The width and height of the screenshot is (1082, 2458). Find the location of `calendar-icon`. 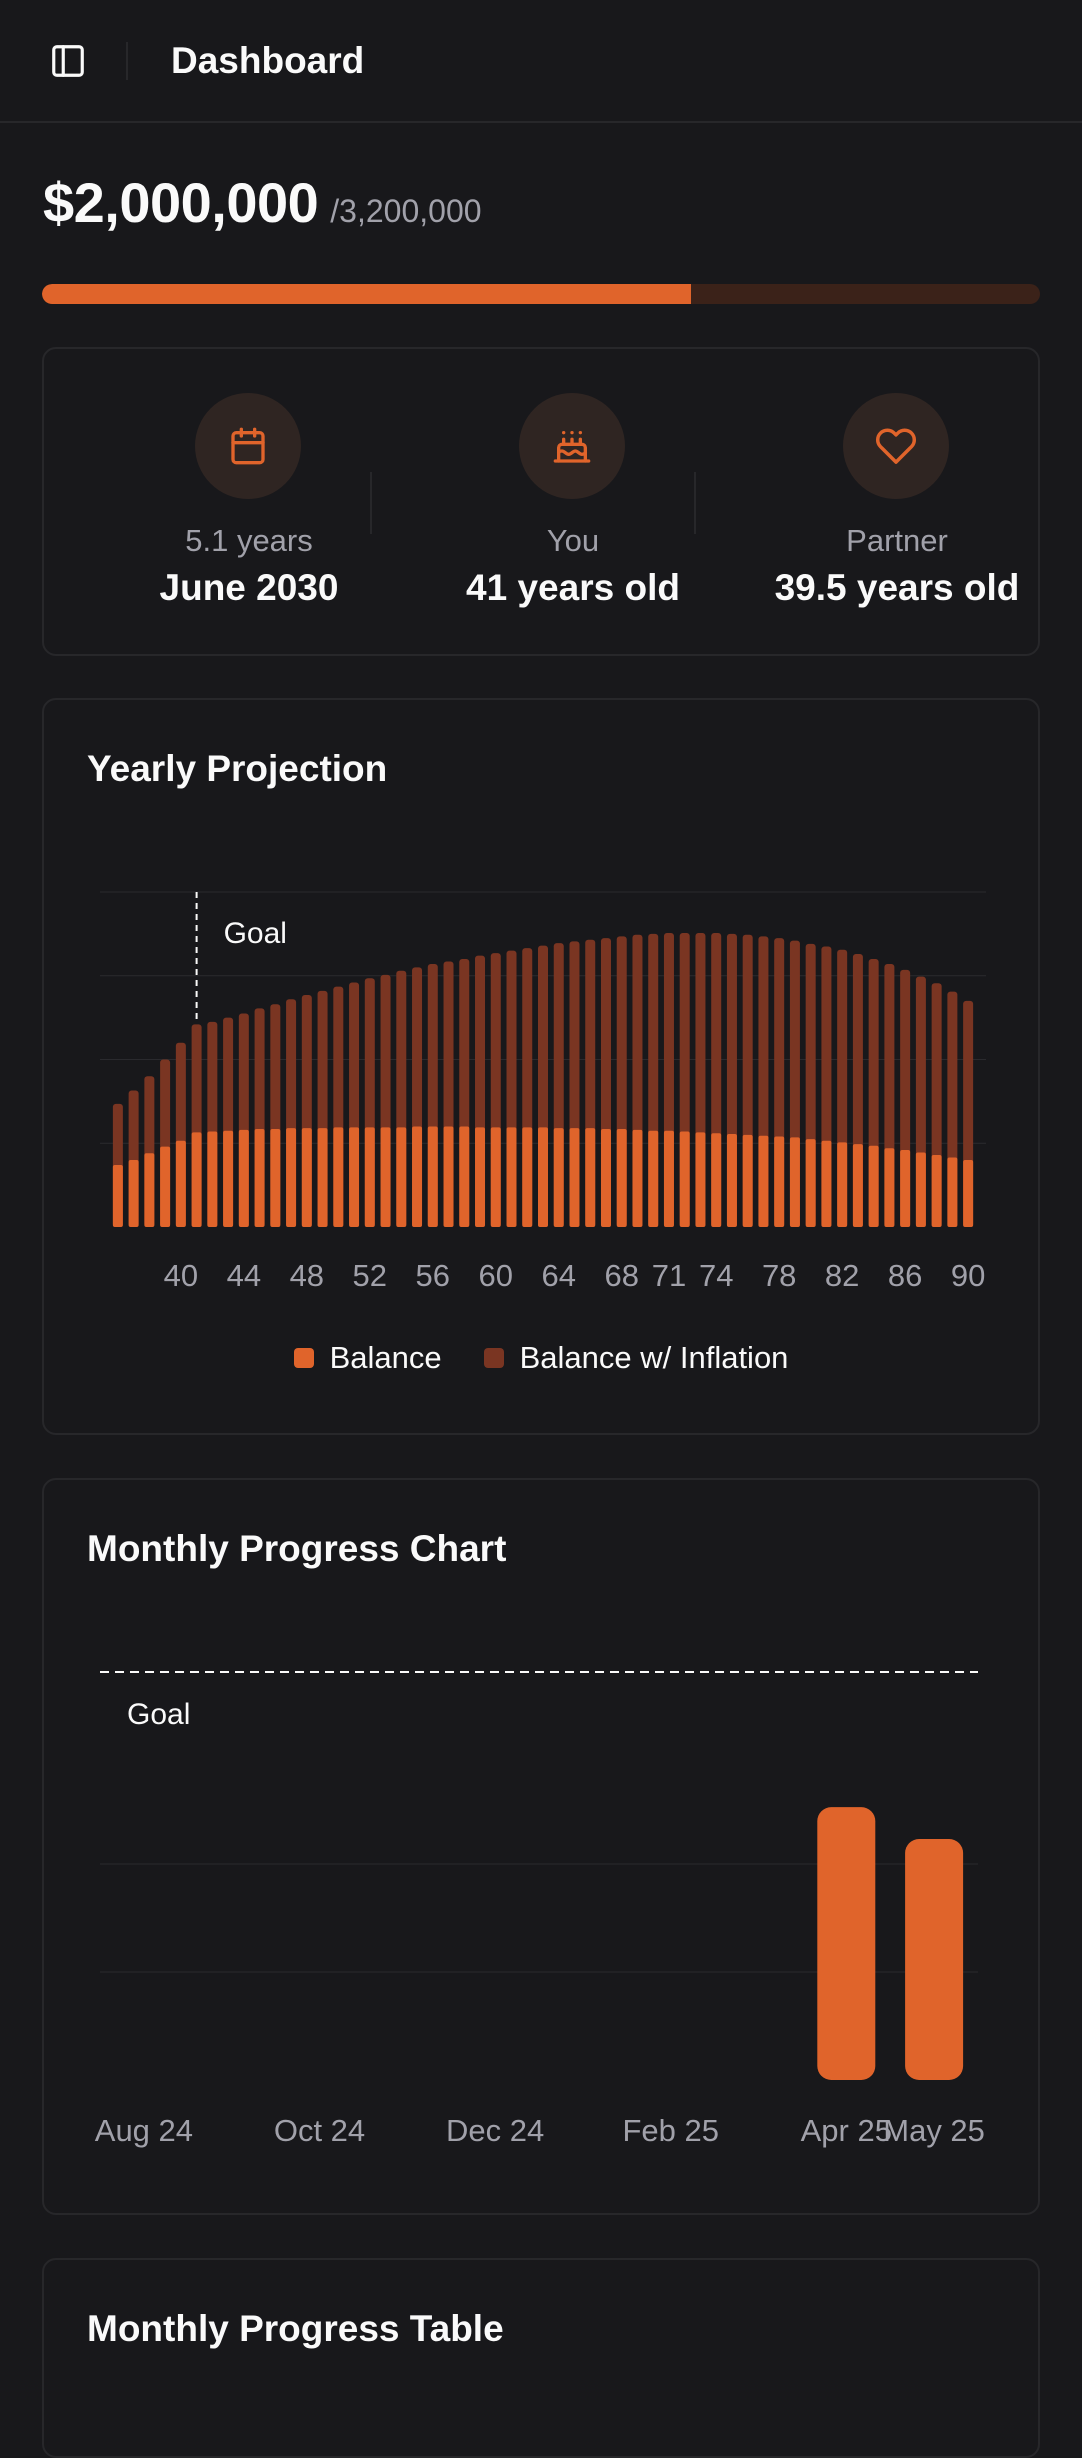

calendar-icon is located at coordinates (248, 446).